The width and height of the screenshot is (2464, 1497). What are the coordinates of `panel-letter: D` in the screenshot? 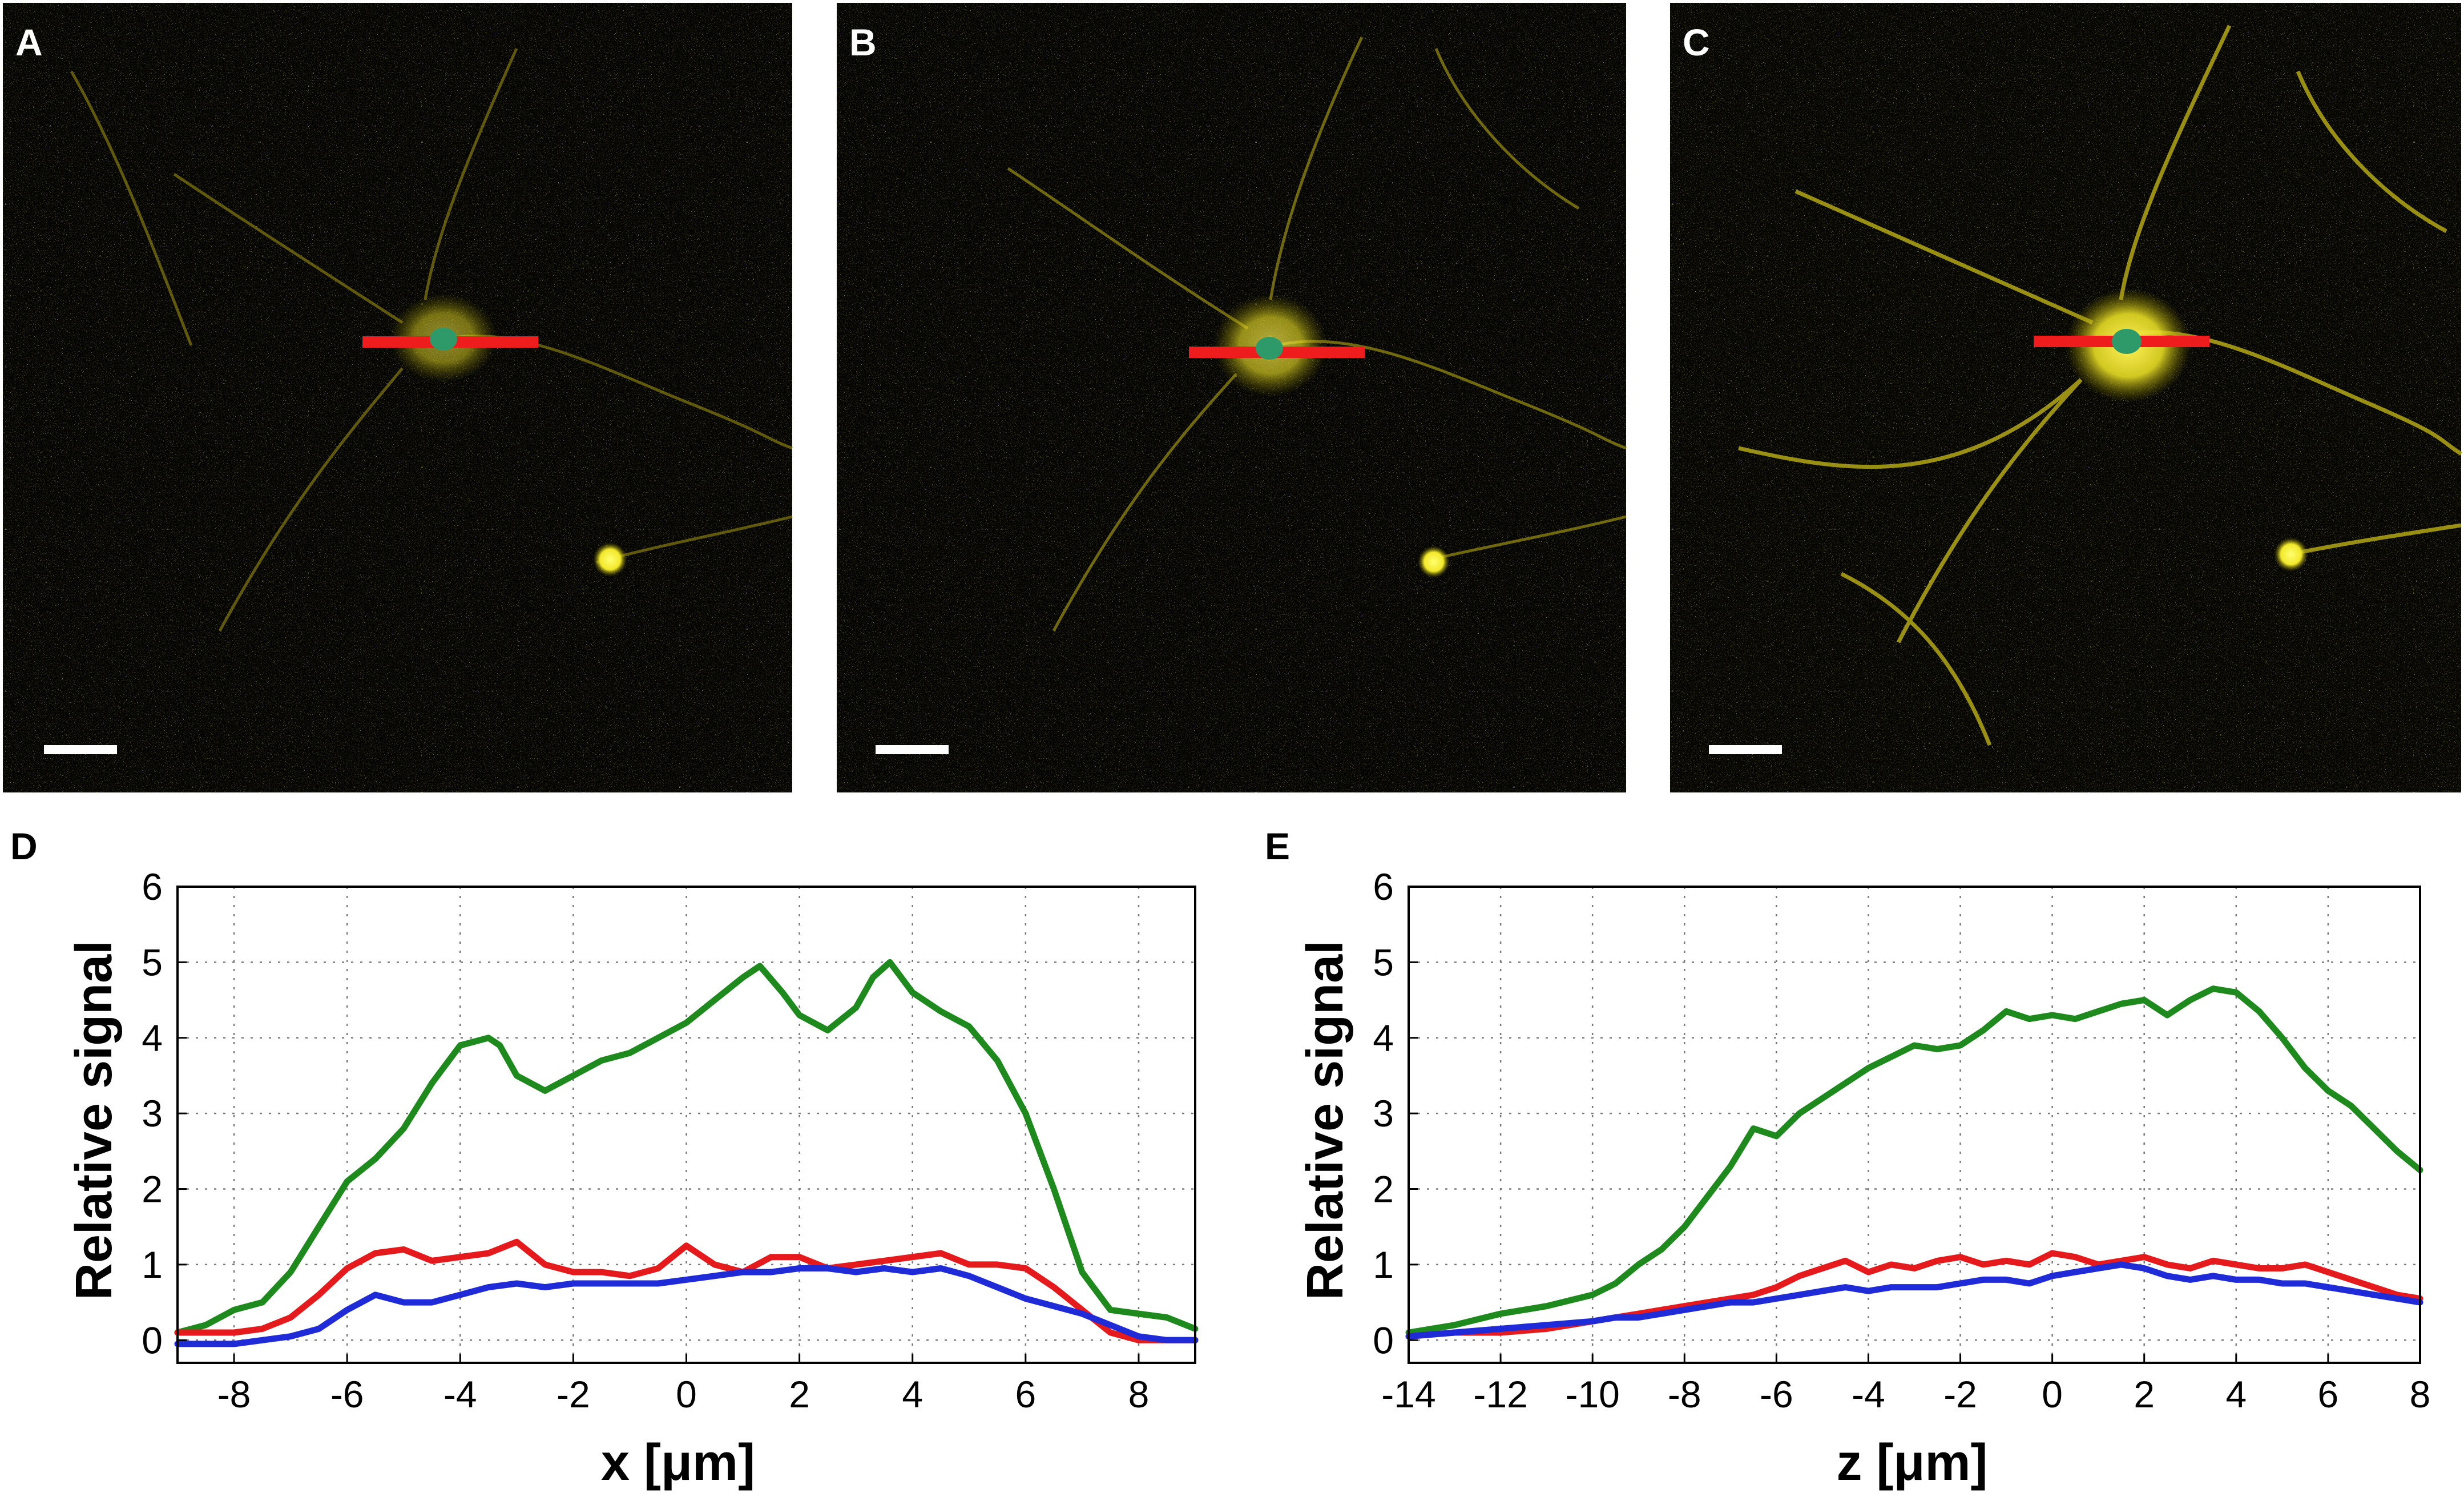 It's located at (24, 846).